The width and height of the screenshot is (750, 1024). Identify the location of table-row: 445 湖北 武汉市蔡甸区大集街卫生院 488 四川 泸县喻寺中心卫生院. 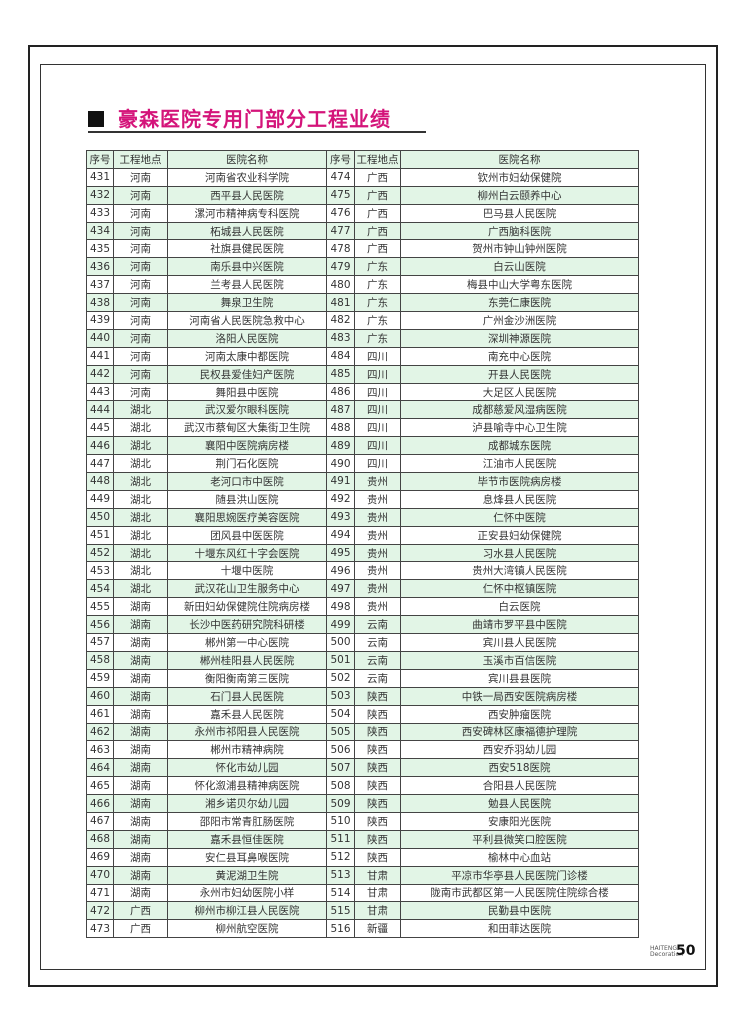
(362, 428).